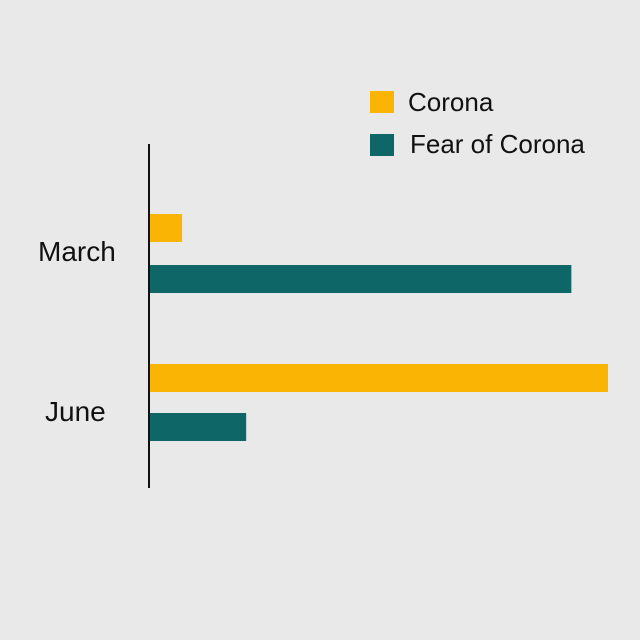 This screenshot has width=640, height=640. Describe the element at coordinates (382, 145) in the screenshot. I see `legend-swatch-fear-of-corona` at that location.